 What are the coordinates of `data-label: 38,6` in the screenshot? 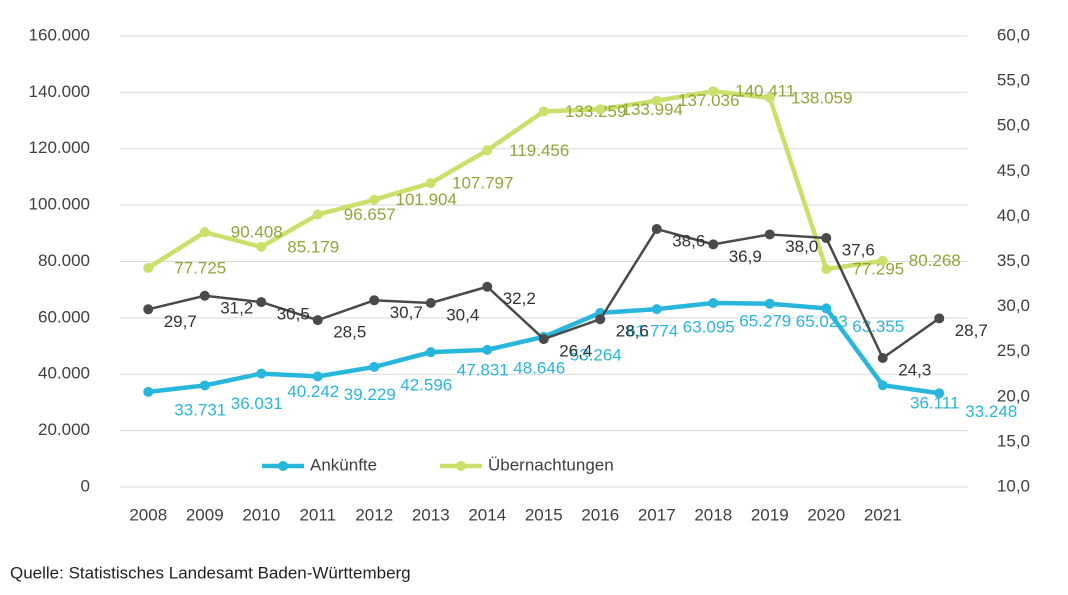 It's located at (688, 241).